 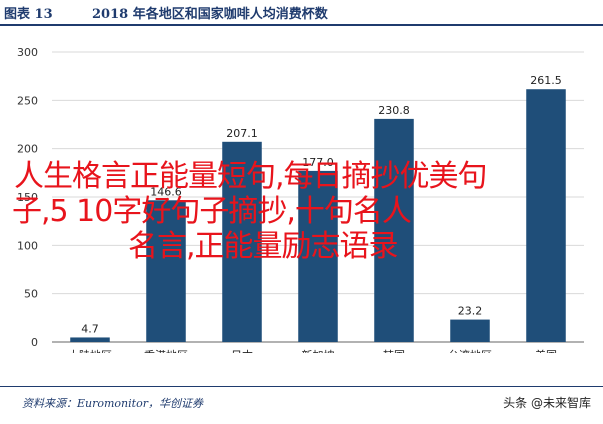 What do you see at coordinates (210, 14) in the screenshot?
I see `figure-title: 2018 年各地区和国家咖啡人均消费杯数` at bounding box center [210, 14].